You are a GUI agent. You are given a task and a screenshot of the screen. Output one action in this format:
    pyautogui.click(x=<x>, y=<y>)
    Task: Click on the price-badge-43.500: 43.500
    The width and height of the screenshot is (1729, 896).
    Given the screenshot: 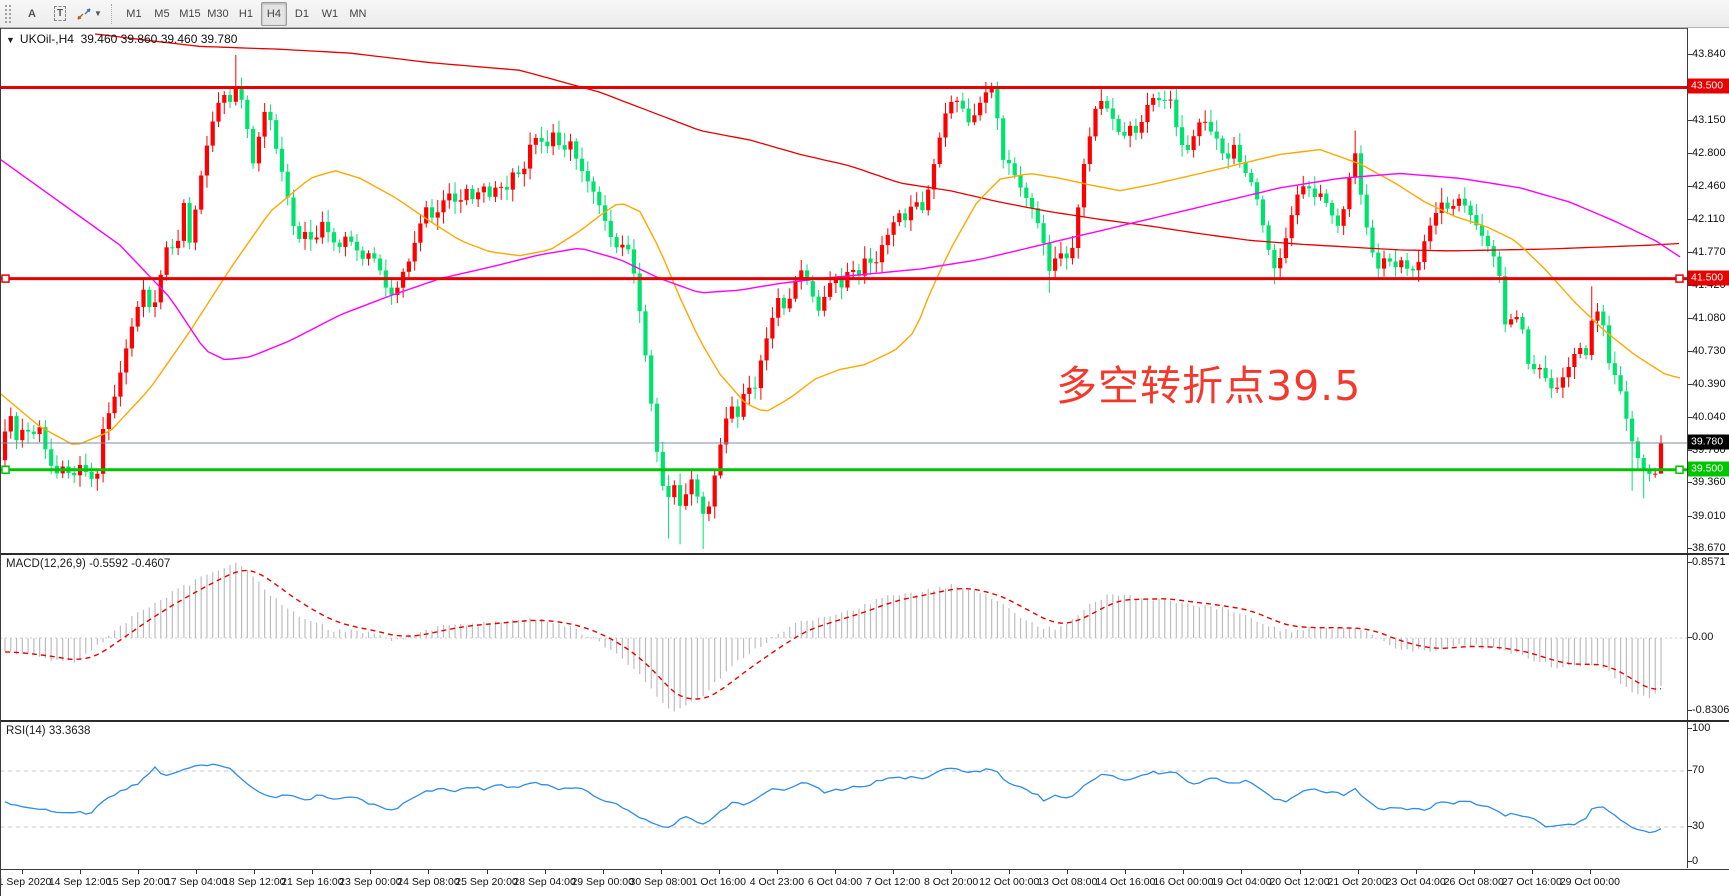 What is the action you would take?
    pyautogui.click(x=1708, y=86)
    